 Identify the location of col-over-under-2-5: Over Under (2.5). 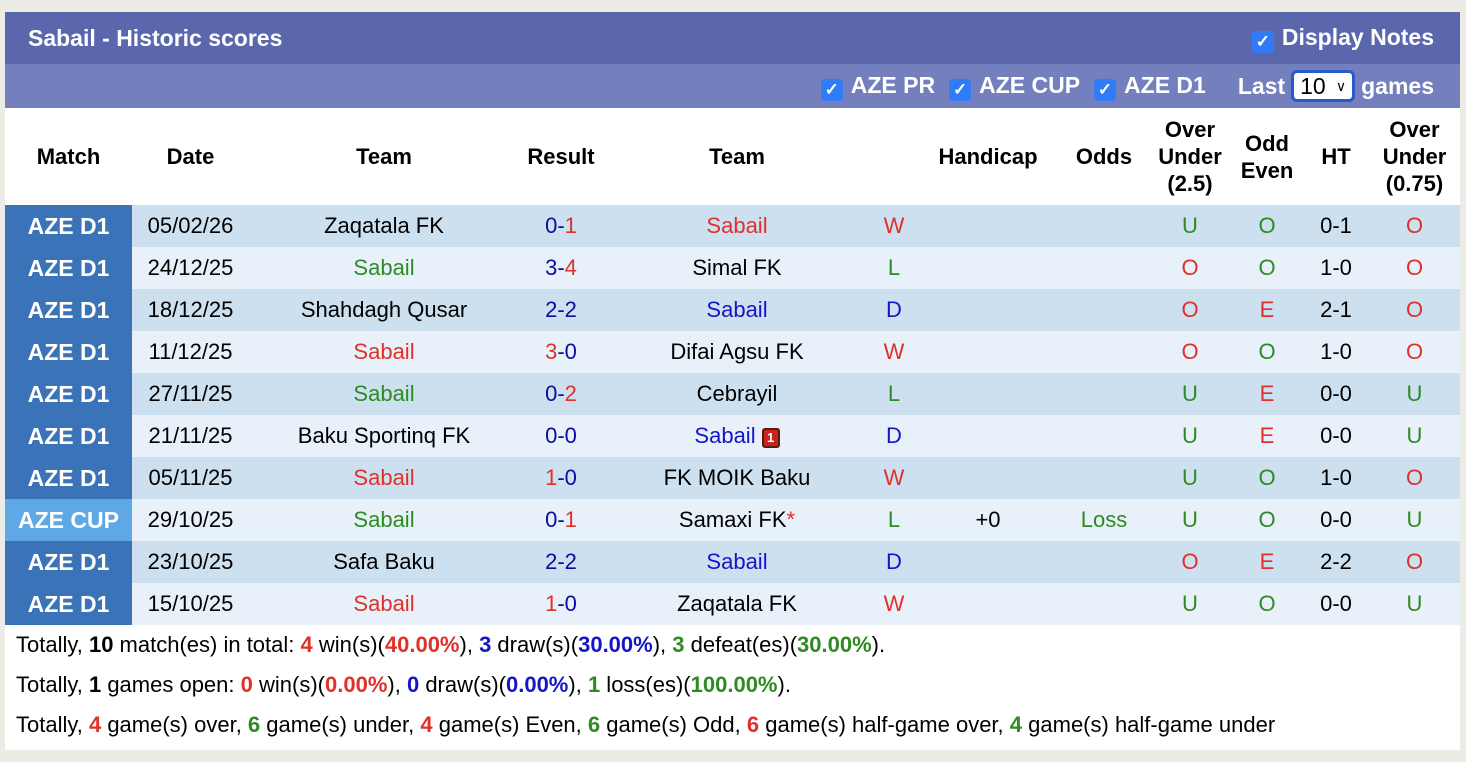
(1190, 156).